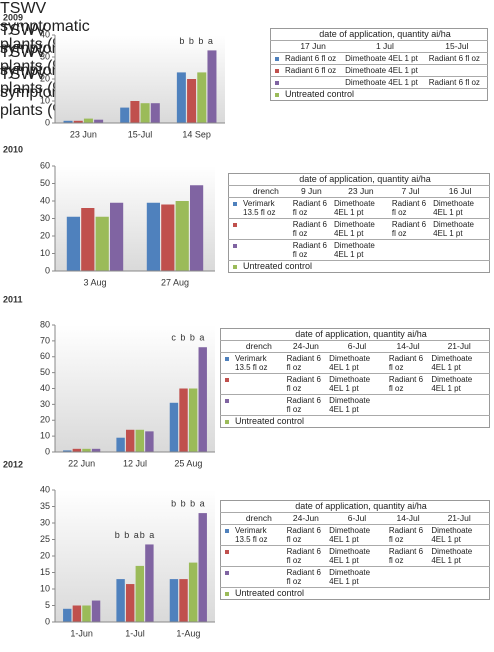 Image resolution: width=494 pixels, height=652 pixels. I want to click on column-header: 21-Jul, so click(459, 346).